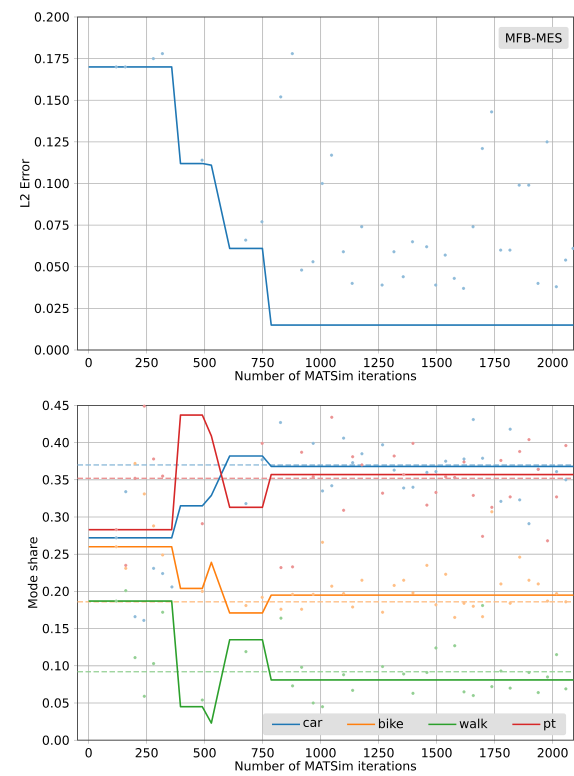 This screenshot has height=776, width=574. I want to click on y-tick-label: 0.150, so click(51, 100).